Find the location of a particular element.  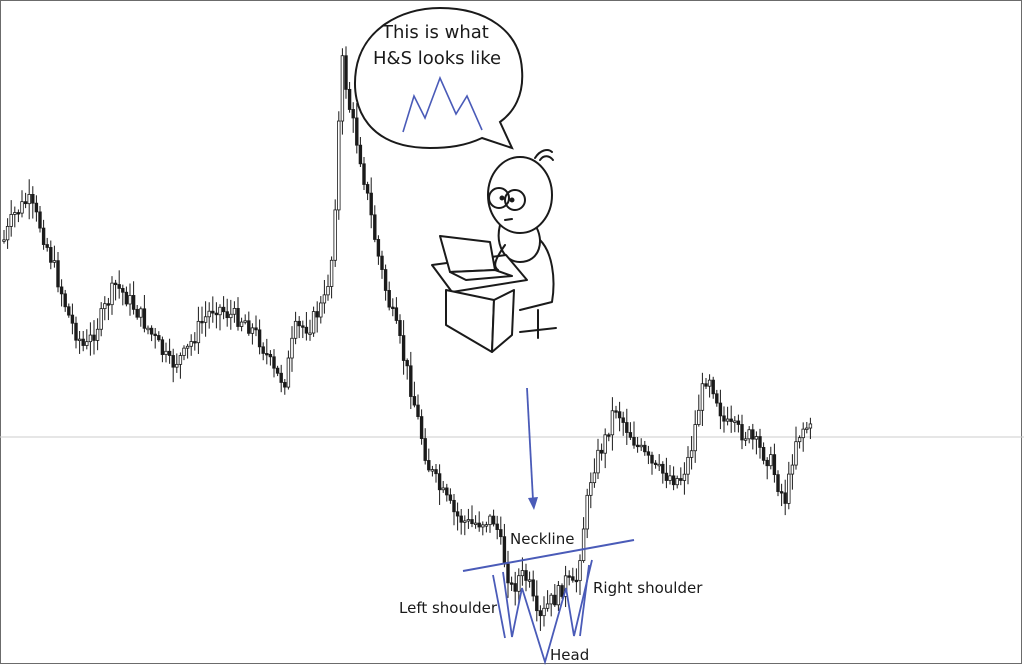

hs-mini-pattern is located at coordinates (442, 104).